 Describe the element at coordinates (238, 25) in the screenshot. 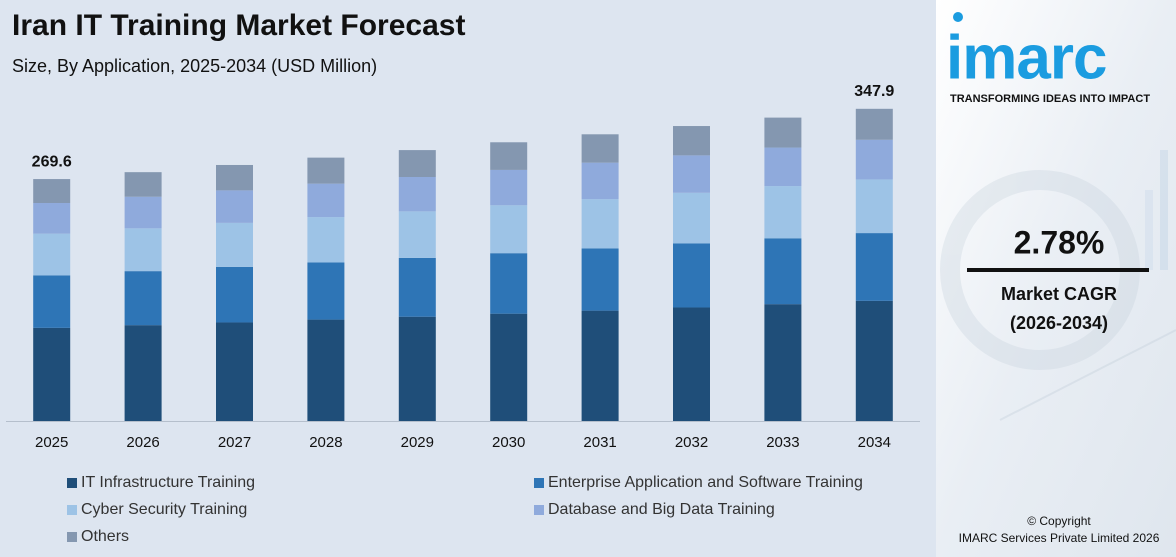

I see `chart-title: Iran IT Training Market Forecast` at that location.